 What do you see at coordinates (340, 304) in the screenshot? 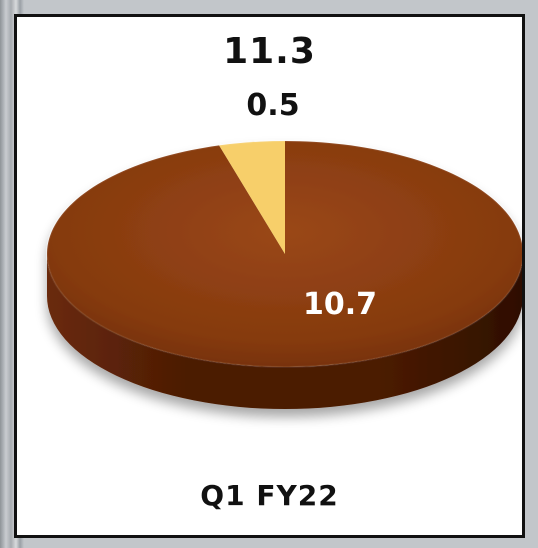
I see `slice-label-large: 10.7` at bounding box center [340, 304].